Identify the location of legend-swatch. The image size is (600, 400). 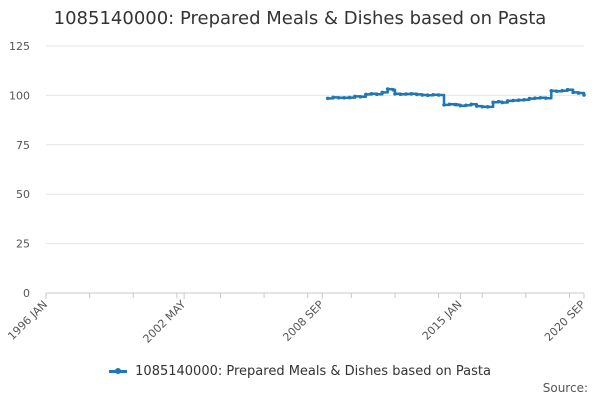
(118, 371).